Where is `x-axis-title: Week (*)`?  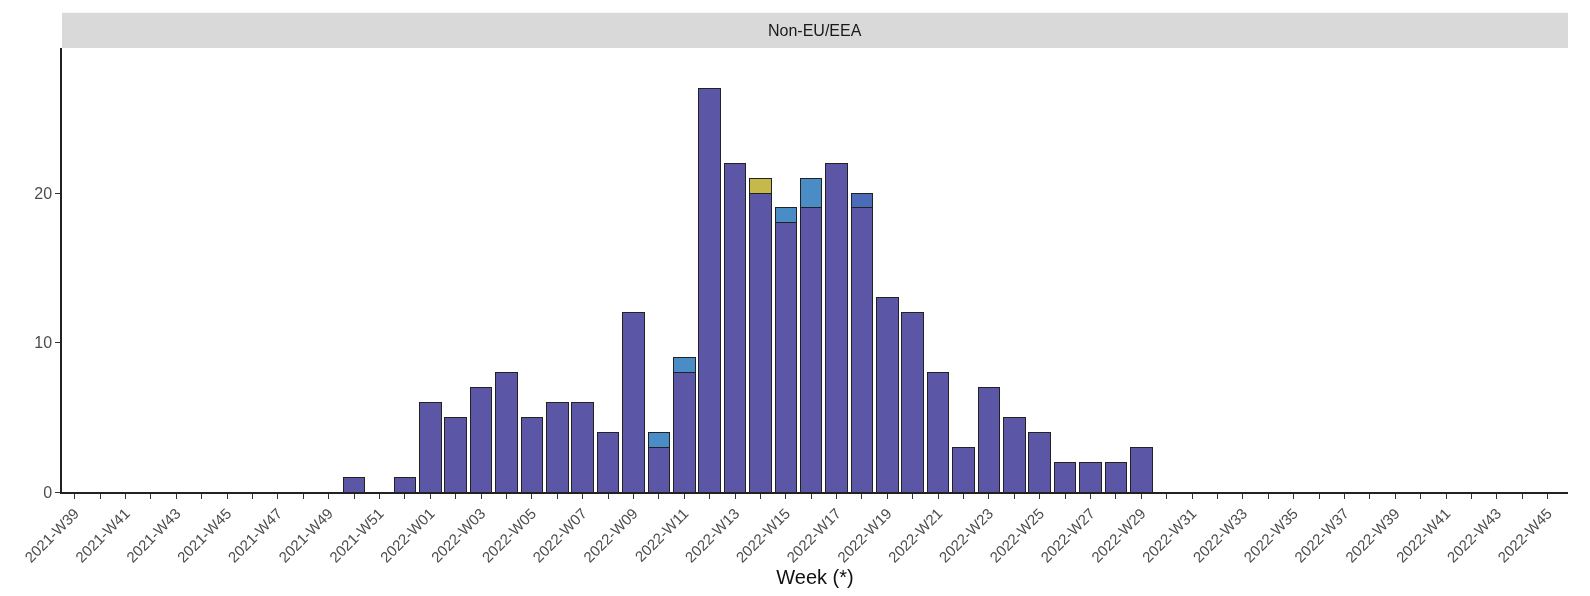 x-axis-title: Week (*) is located at coordinates (815, 576).